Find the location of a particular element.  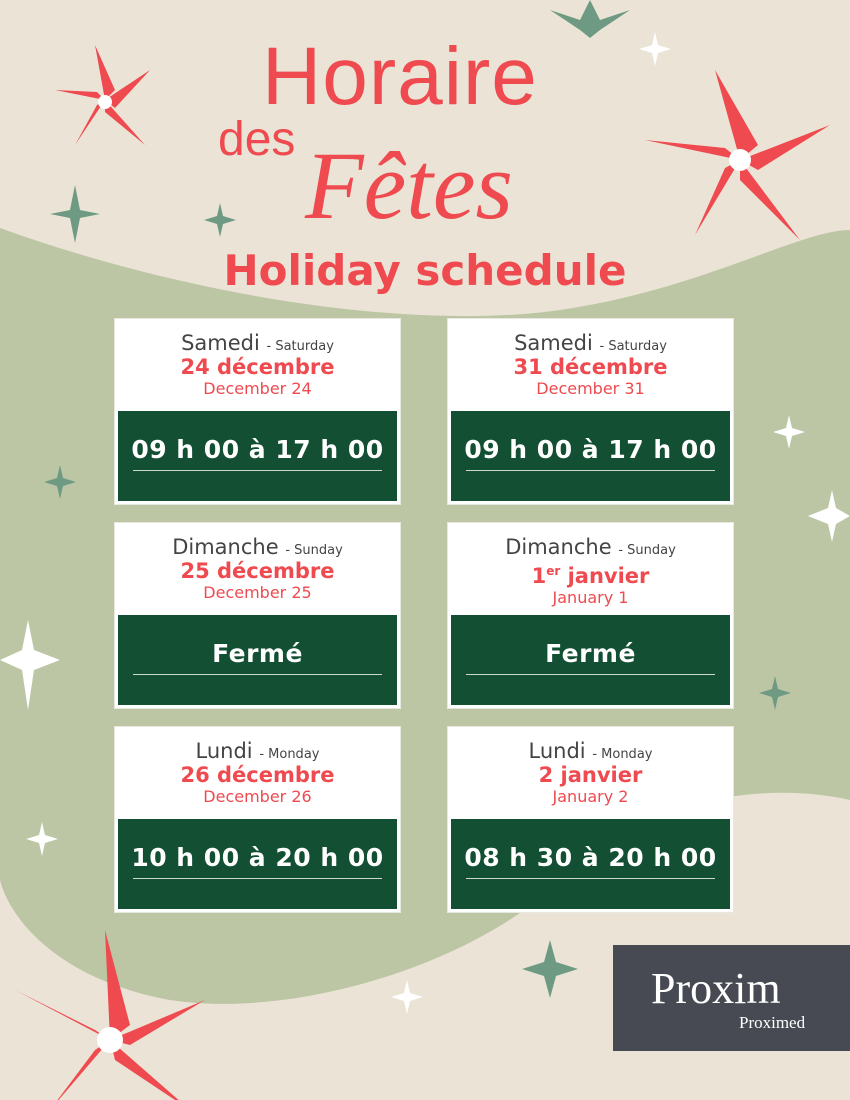

hours-box: 10 h 00 à 20 h 00 is located at coordinates (257, 864).